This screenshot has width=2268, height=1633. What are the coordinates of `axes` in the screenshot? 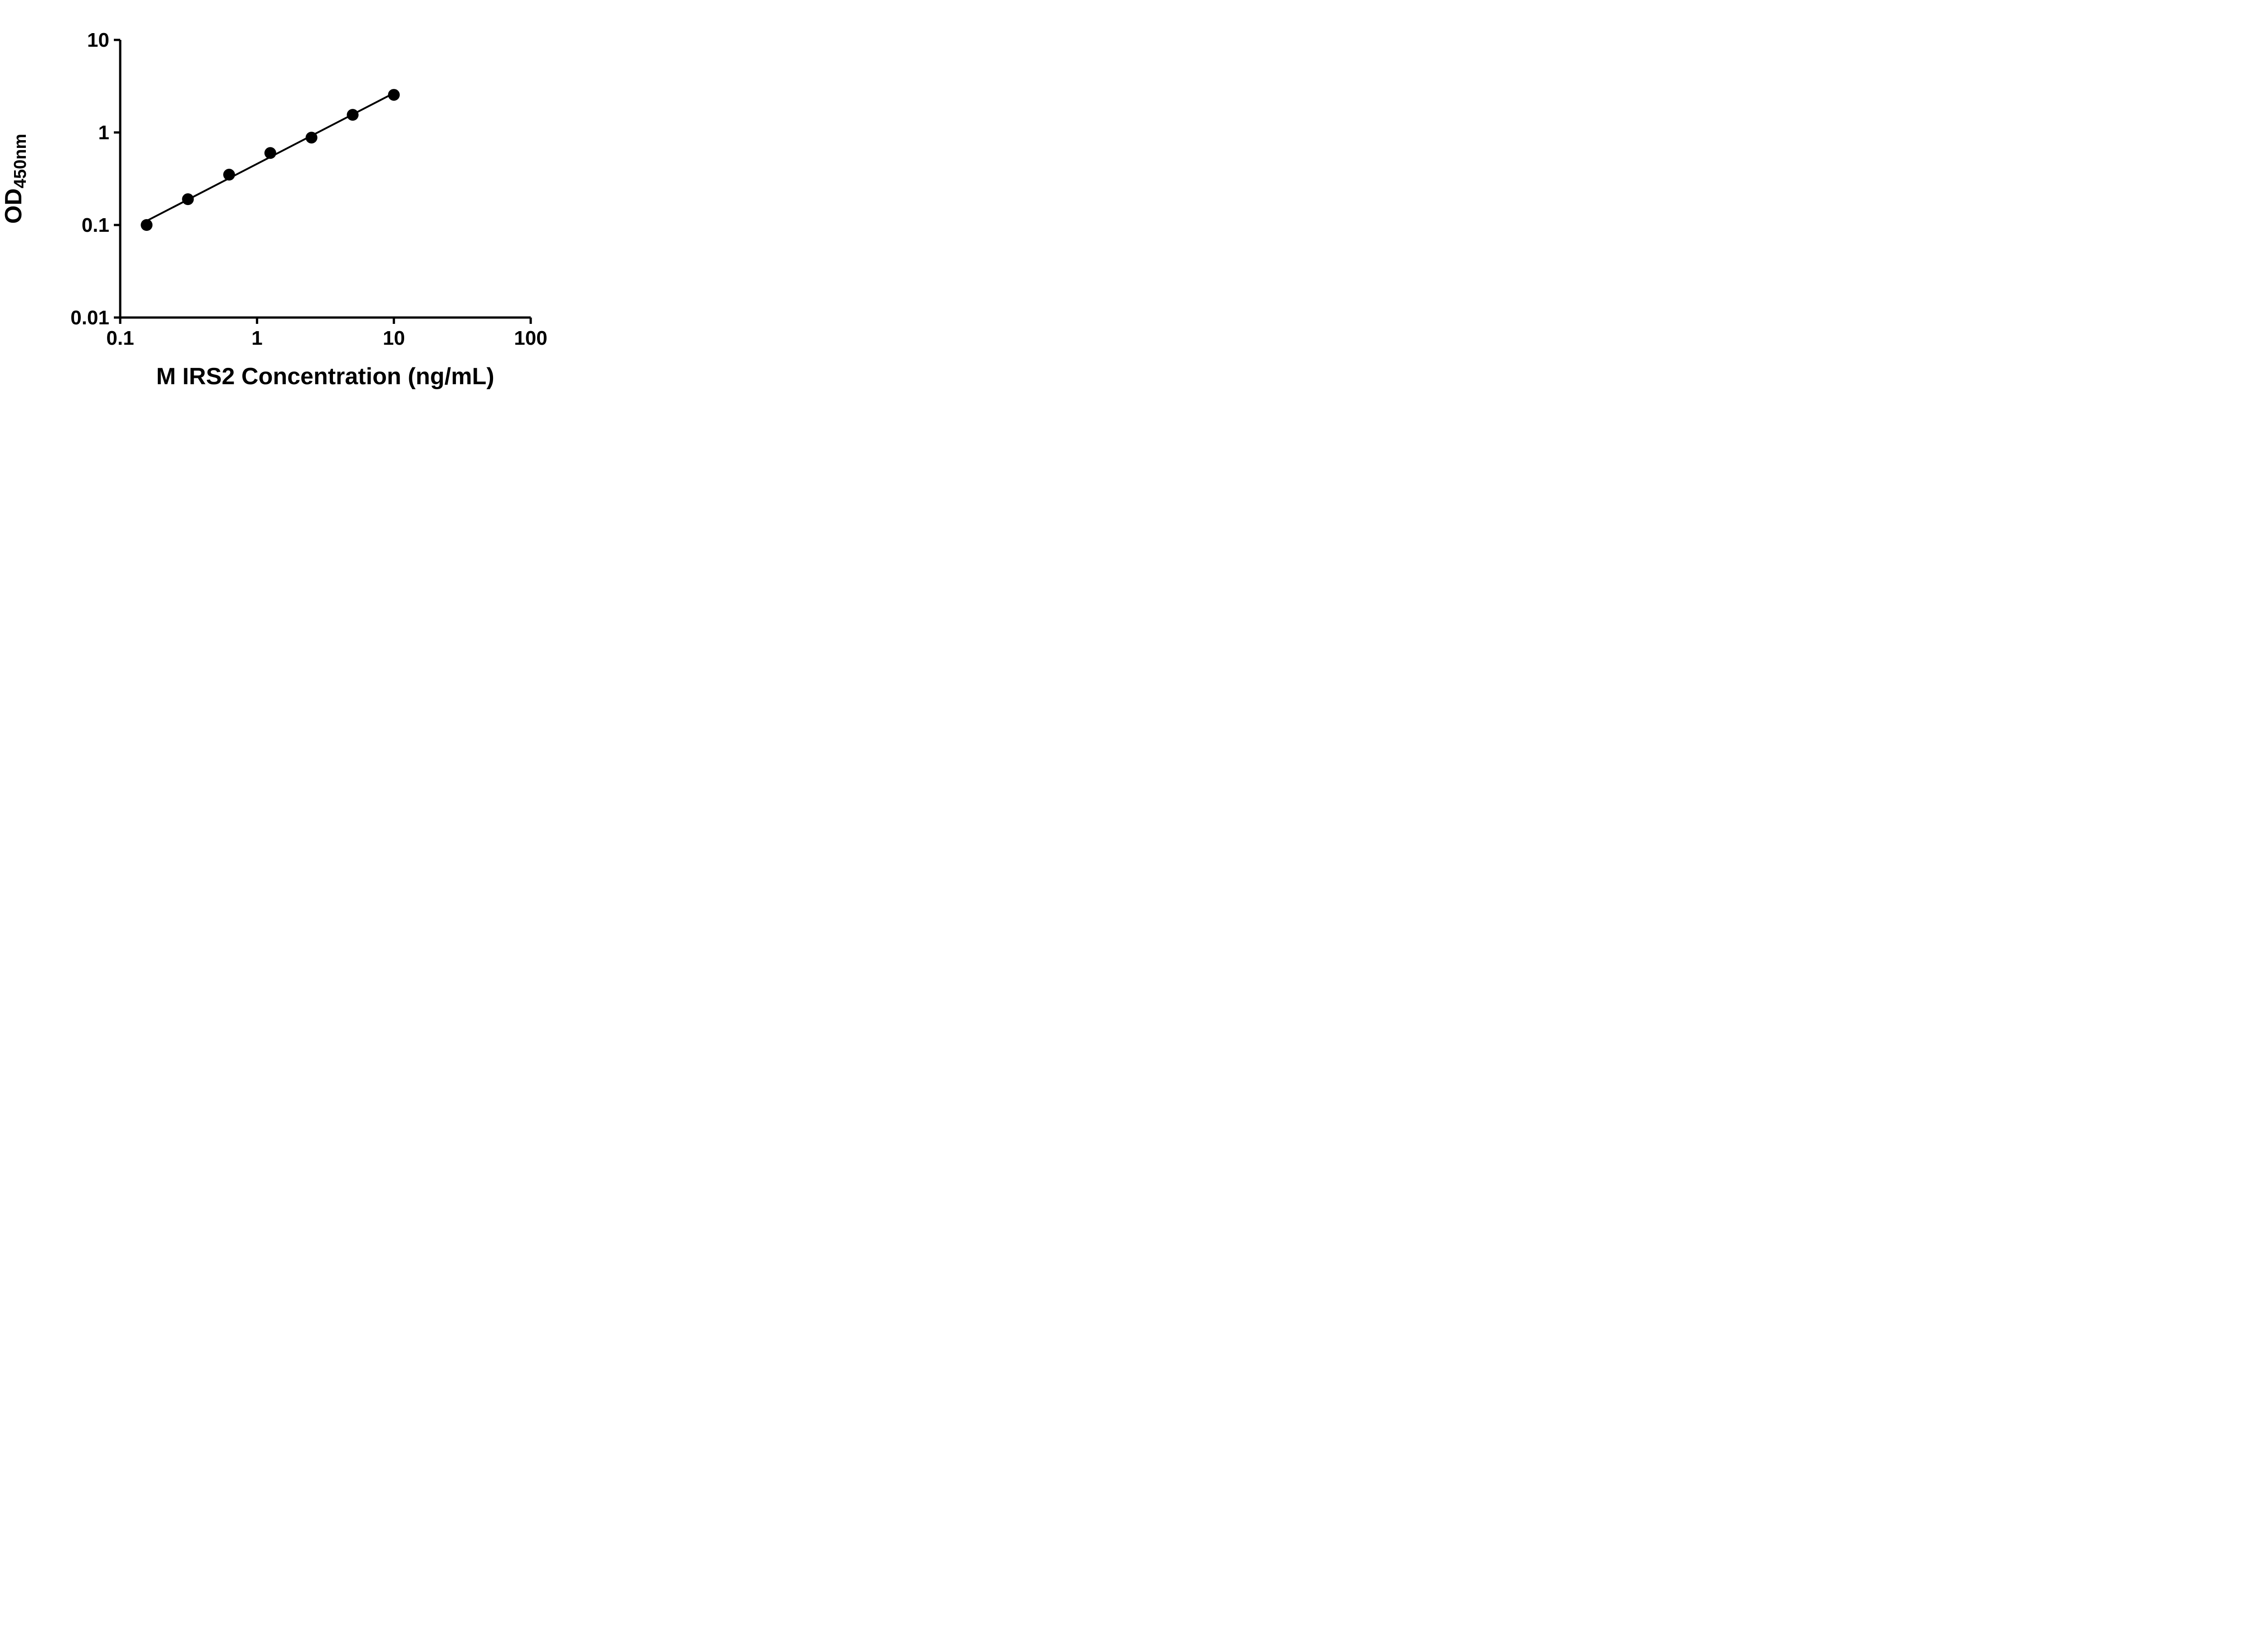 It's located at (325, 179).